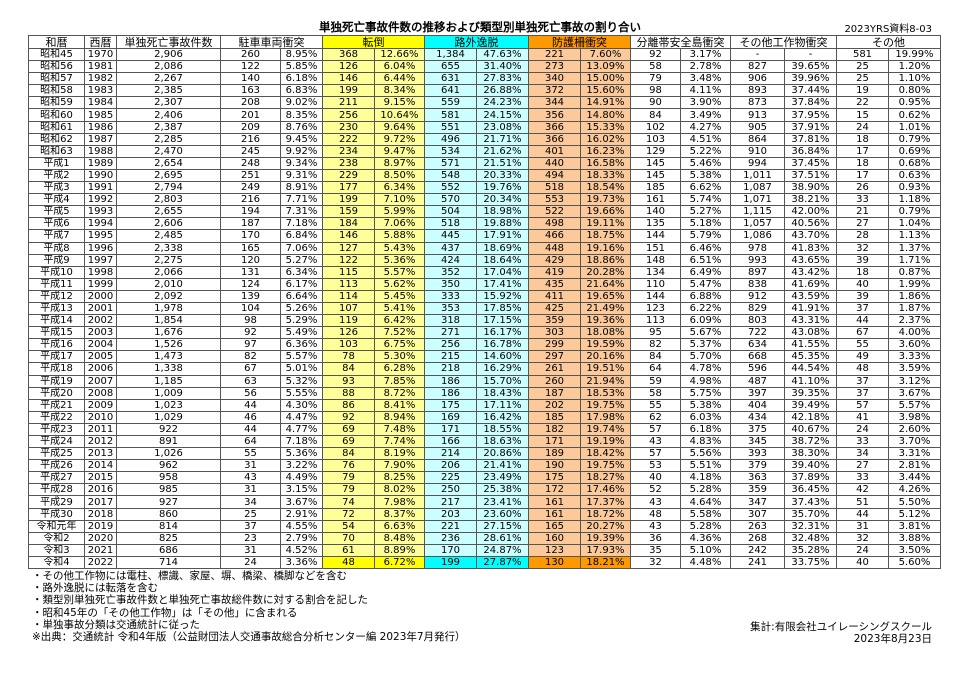 This screenshot has width=960, height=677. Describe the element at coordinates (250, 333) in the screenshot. I see `cell-parked-count: 92` at that location.